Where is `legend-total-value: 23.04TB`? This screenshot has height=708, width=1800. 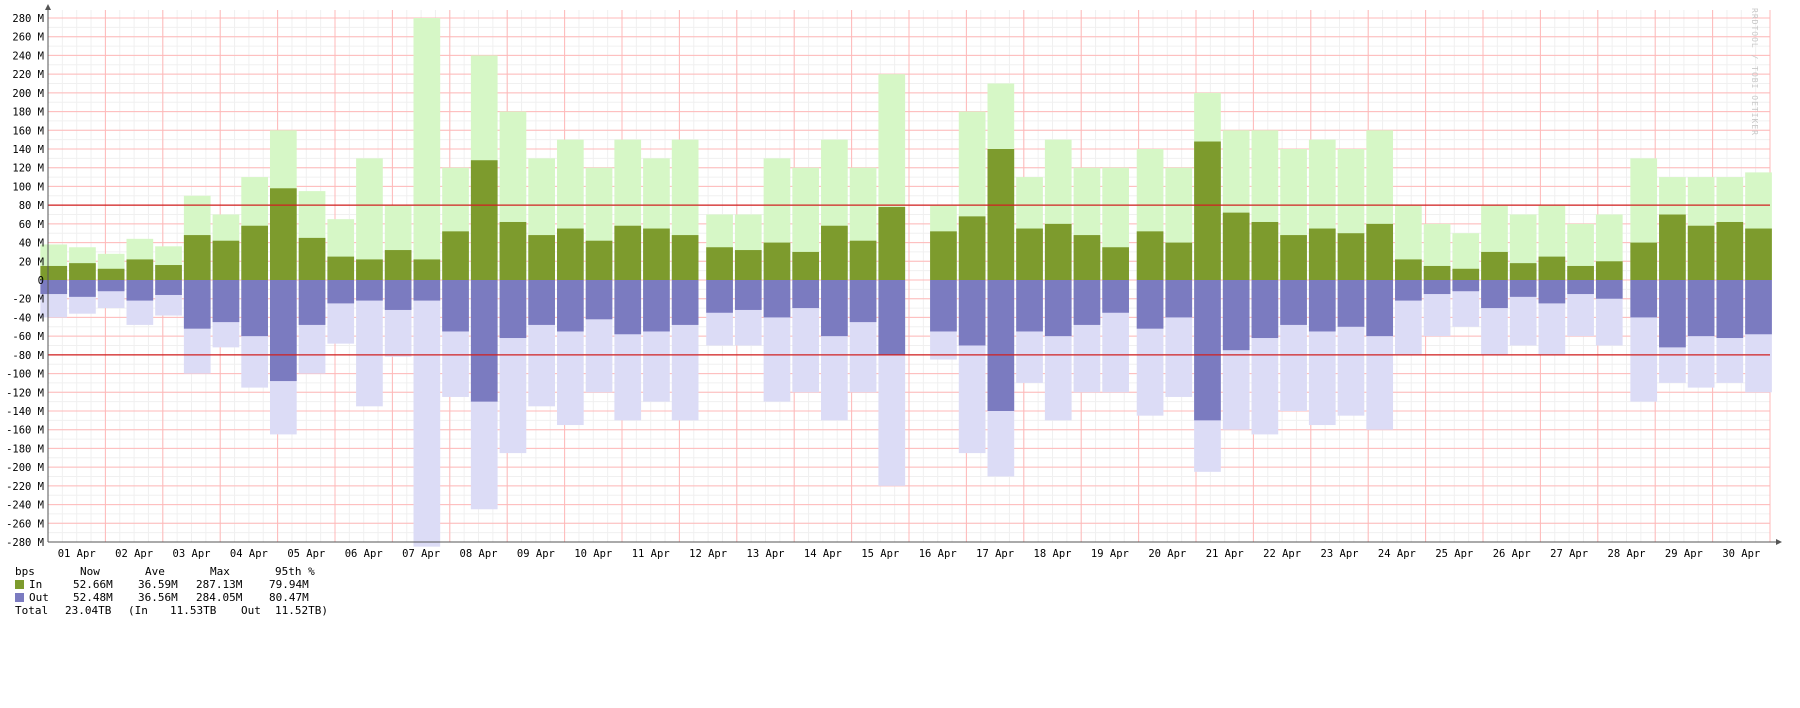
legend-total-value: 23.04TB is located at coordinates (88, 610).